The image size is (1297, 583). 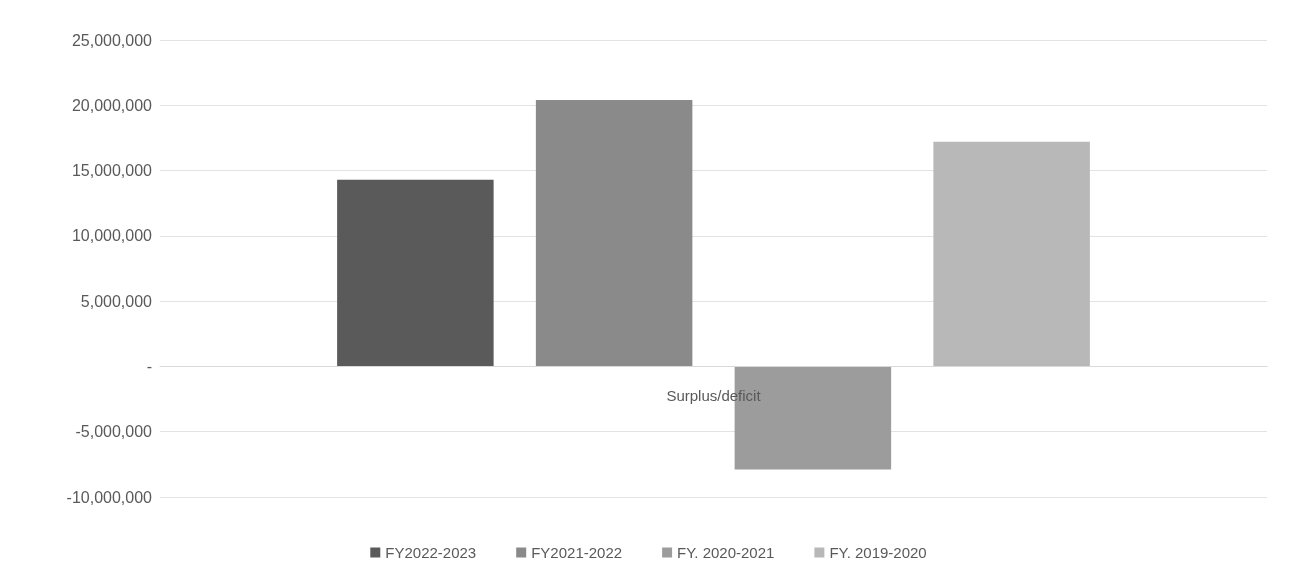 What do you see at coordinates (878, 552) in the screenshot?
I see `legend-label: FY. 2019-2020` at bounding box center [878, 552].